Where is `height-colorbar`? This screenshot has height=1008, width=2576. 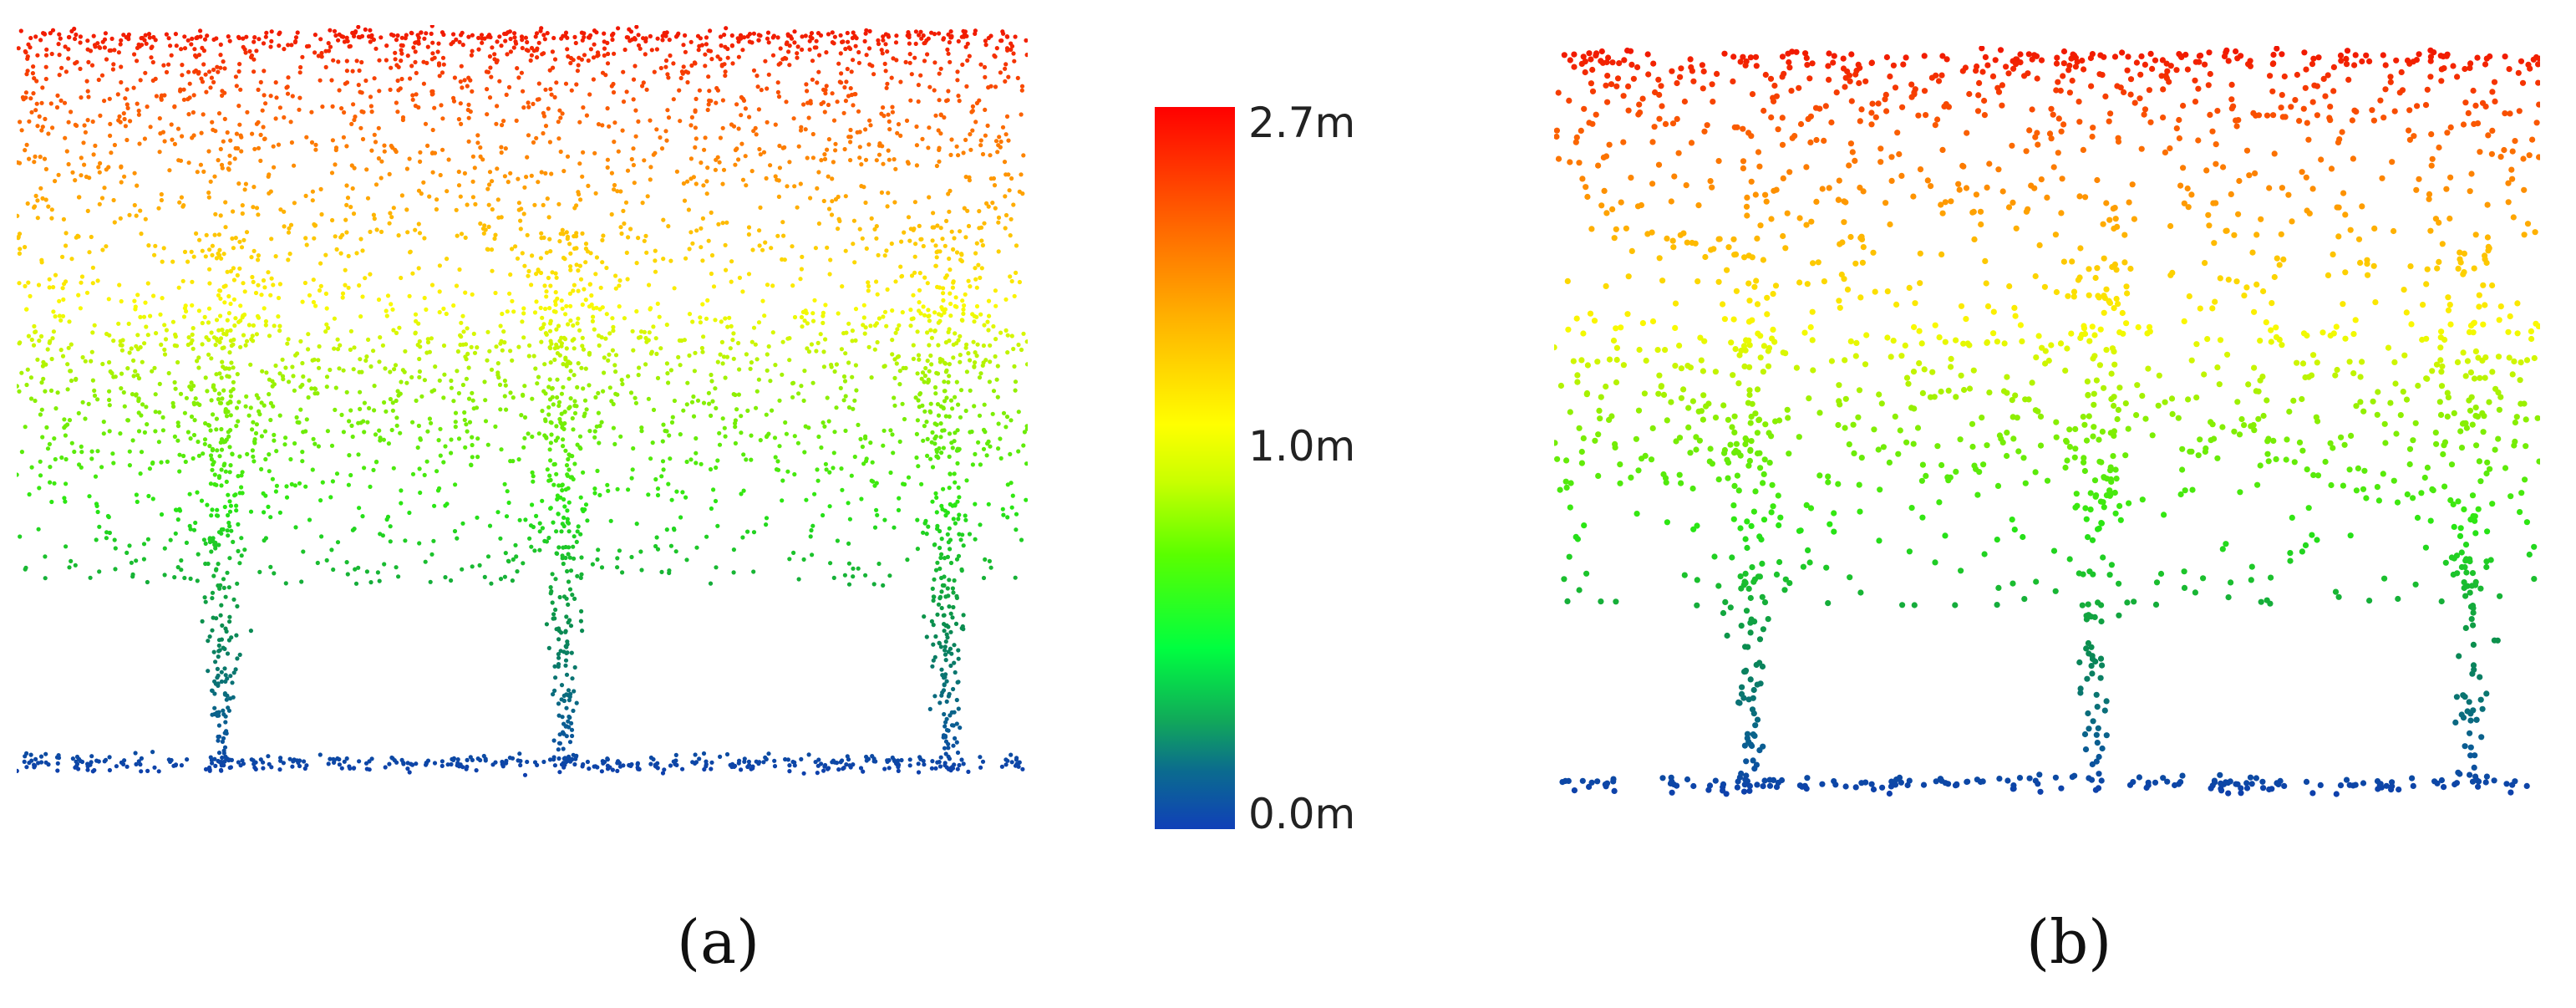 height-colorbar is located at coordinates (1195, 468).